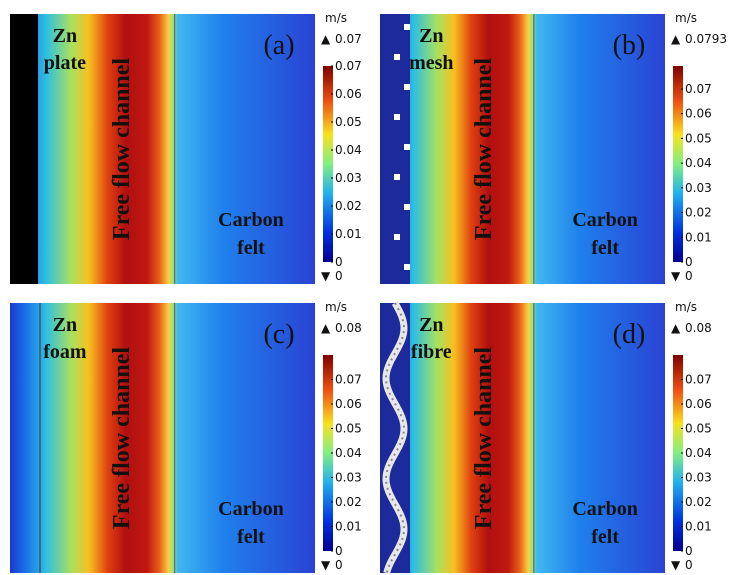 The height and width of the screenshot is (575, 732). I want to click on material-label: mesh, so click(431, 63).